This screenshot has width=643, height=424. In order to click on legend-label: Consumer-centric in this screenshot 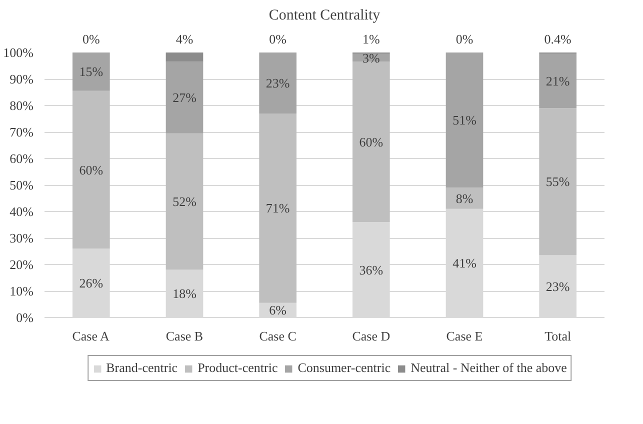, I will do `click(344, 368)`.